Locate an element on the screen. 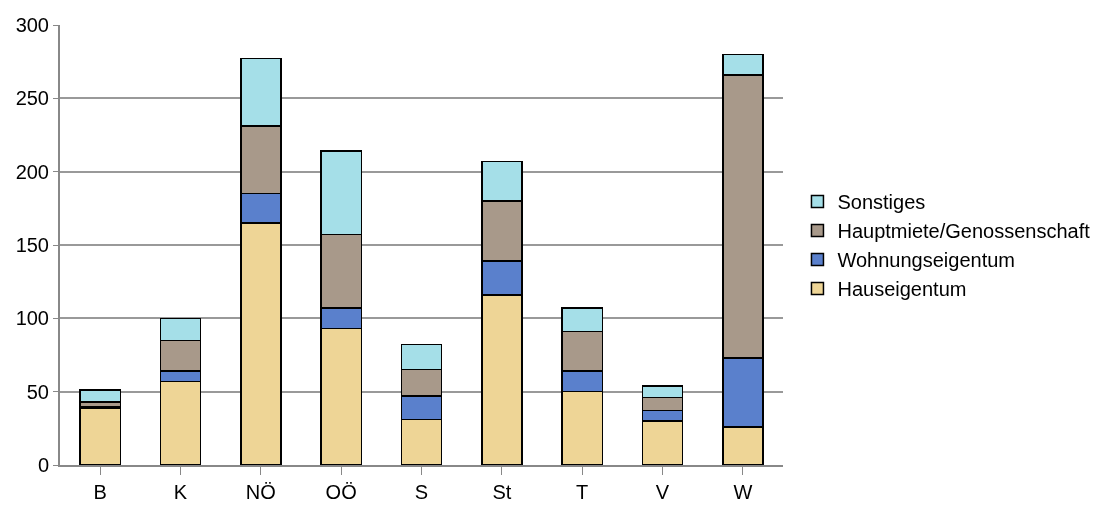 The image size is (1107, 515). x-tick-label: B is located at coordinates (100, 492).